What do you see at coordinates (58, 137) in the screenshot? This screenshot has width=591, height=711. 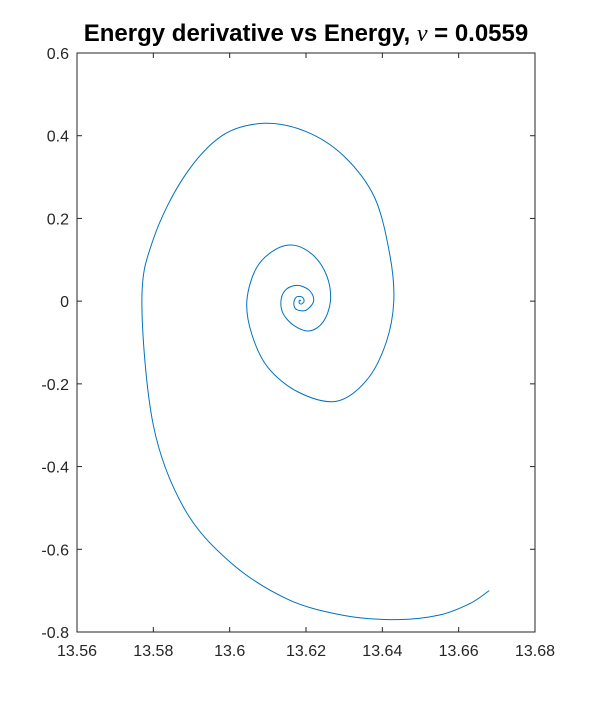 I see `y-tick-label: 0.4` at bounding box center [58, 137].